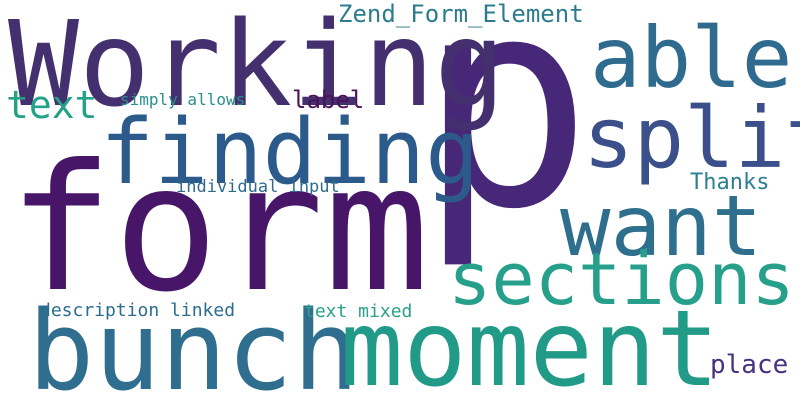  Describe the element at coordinates (183, 99) in the screenshot. I see `word-simply-allows: simply allows` at that location.